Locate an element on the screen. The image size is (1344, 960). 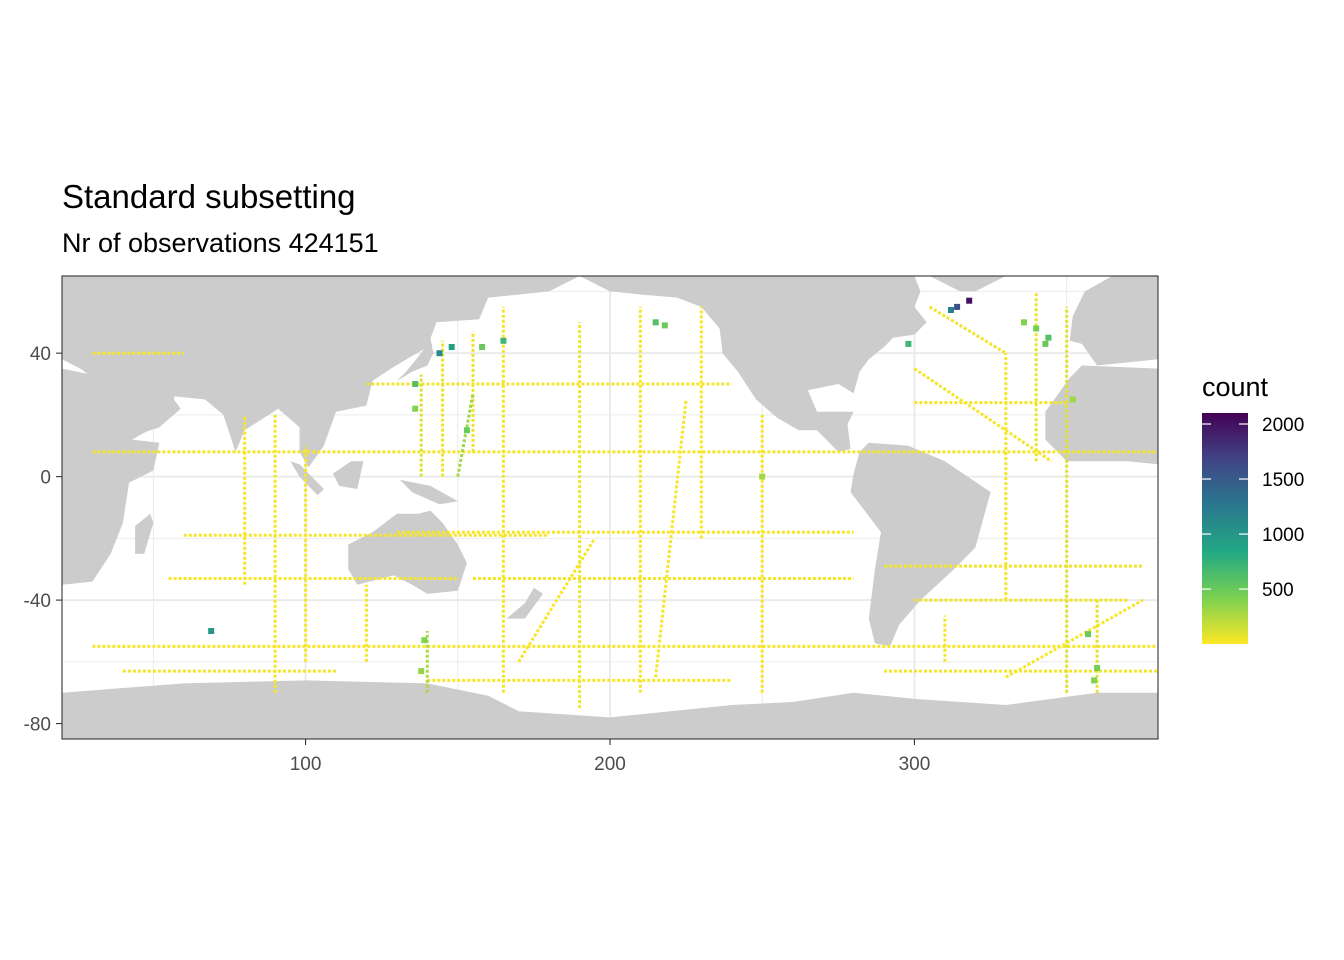
legend-label: 2000 is located at coordinates (1283, 425).